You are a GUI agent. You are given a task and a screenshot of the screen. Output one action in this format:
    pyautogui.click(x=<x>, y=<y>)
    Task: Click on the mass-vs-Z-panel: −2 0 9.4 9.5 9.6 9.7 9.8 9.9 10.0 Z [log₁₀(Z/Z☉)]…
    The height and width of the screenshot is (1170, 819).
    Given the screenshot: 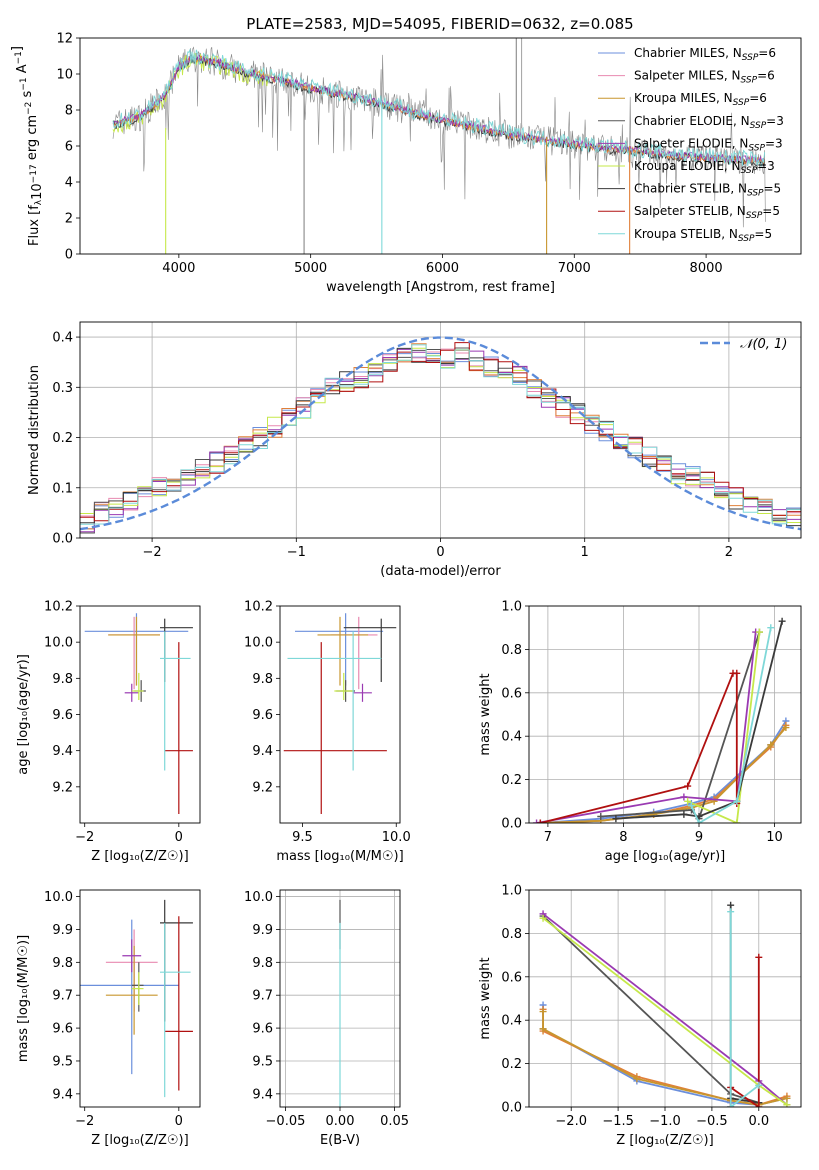 What is the action you would take?
    pyautogui.click(x=108, y=1018)
    